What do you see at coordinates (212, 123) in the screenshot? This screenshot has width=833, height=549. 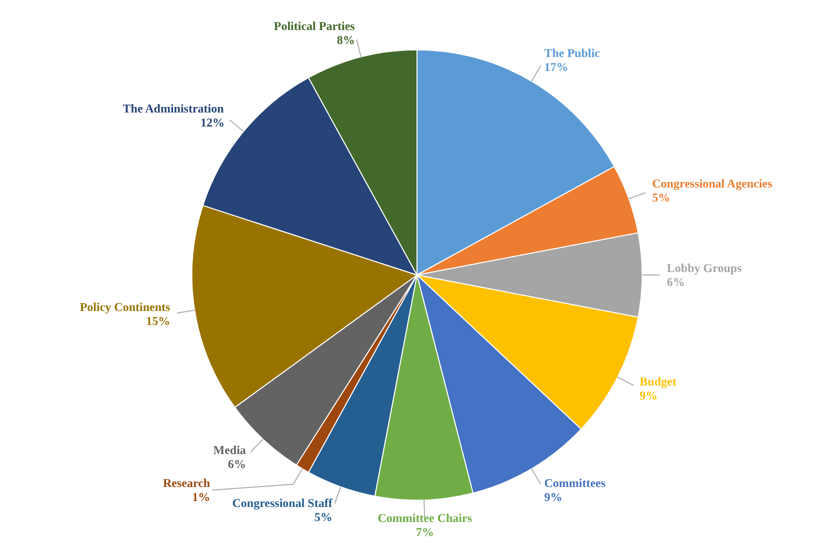 I see `data-label: 12%` at bounding box center [212, 123].